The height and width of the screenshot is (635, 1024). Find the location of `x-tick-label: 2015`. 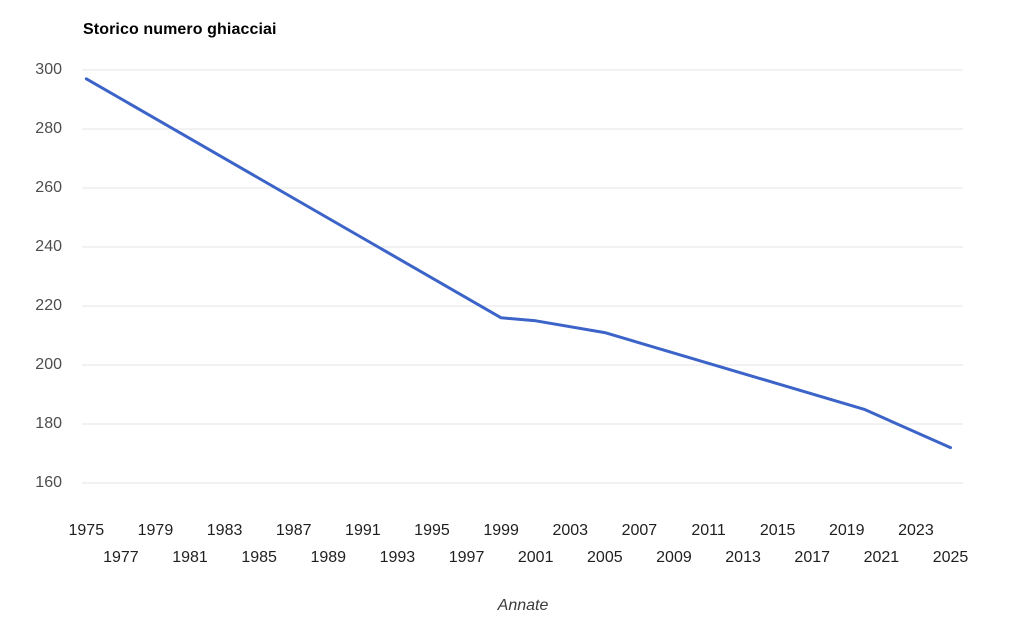

x-tick-label: 2015 is located at coordinates (777, 530).